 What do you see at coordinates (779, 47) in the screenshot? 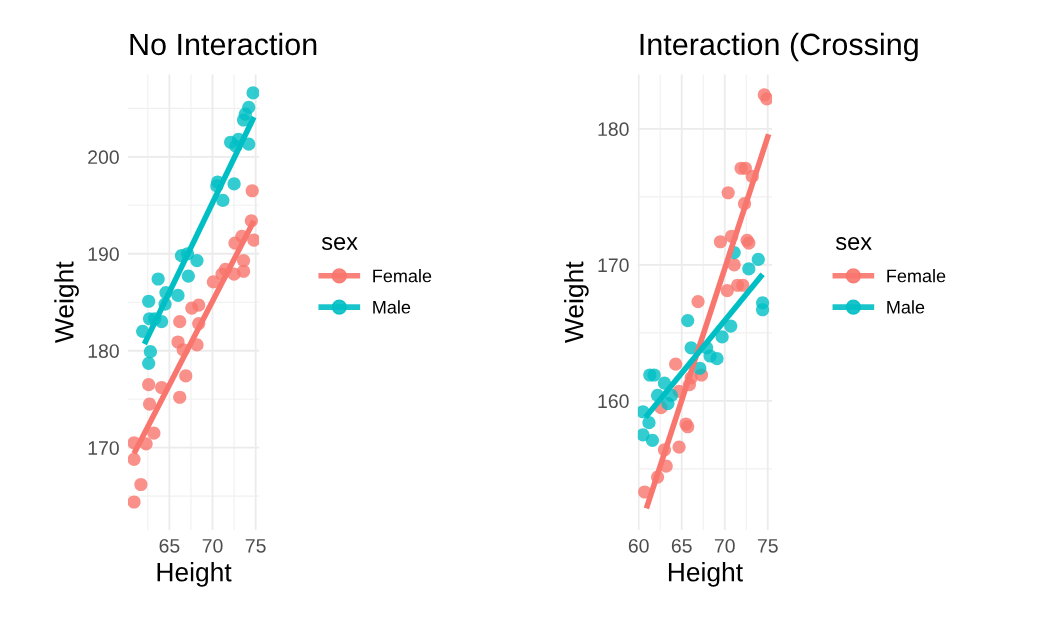
I see `chart-title: Interaction (Crossing` at bounding box center [779, 47].